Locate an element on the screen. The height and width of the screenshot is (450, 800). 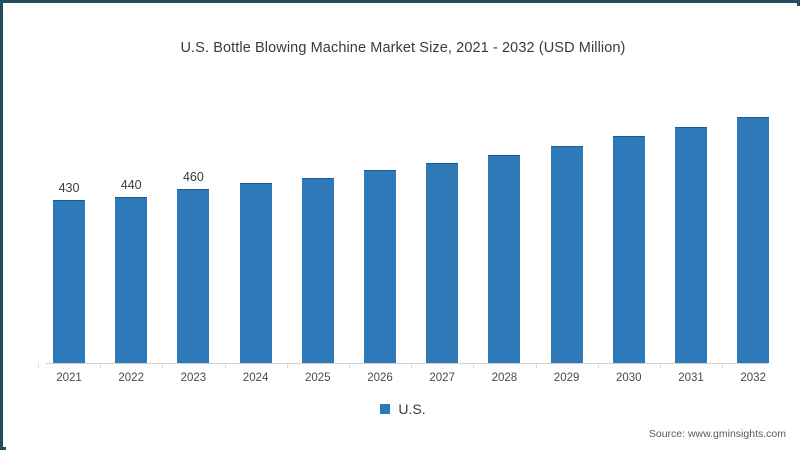
bar-value-label-2022: 440 is located at coordinates (131, 184).